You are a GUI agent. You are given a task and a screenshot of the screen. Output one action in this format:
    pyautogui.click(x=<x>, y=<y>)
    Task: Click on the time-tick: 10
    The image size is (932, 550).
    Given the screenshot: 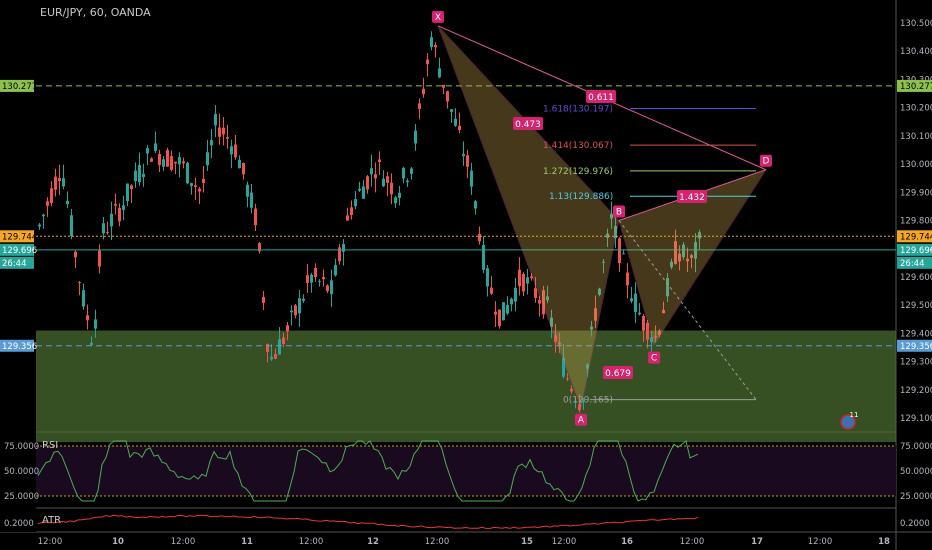 What is the action you would take?
    pyautogui.click(x=118, y=542)
    